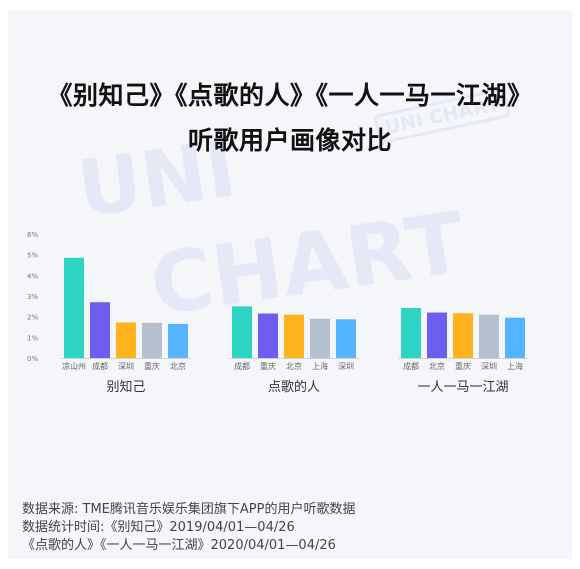  What do you see at coordinates (158, 527) in the screenshot?
I see `time-range-note-1: 数据统计时间:《别知己》2019/04/01—04/26` at bounding box center [158, 527].